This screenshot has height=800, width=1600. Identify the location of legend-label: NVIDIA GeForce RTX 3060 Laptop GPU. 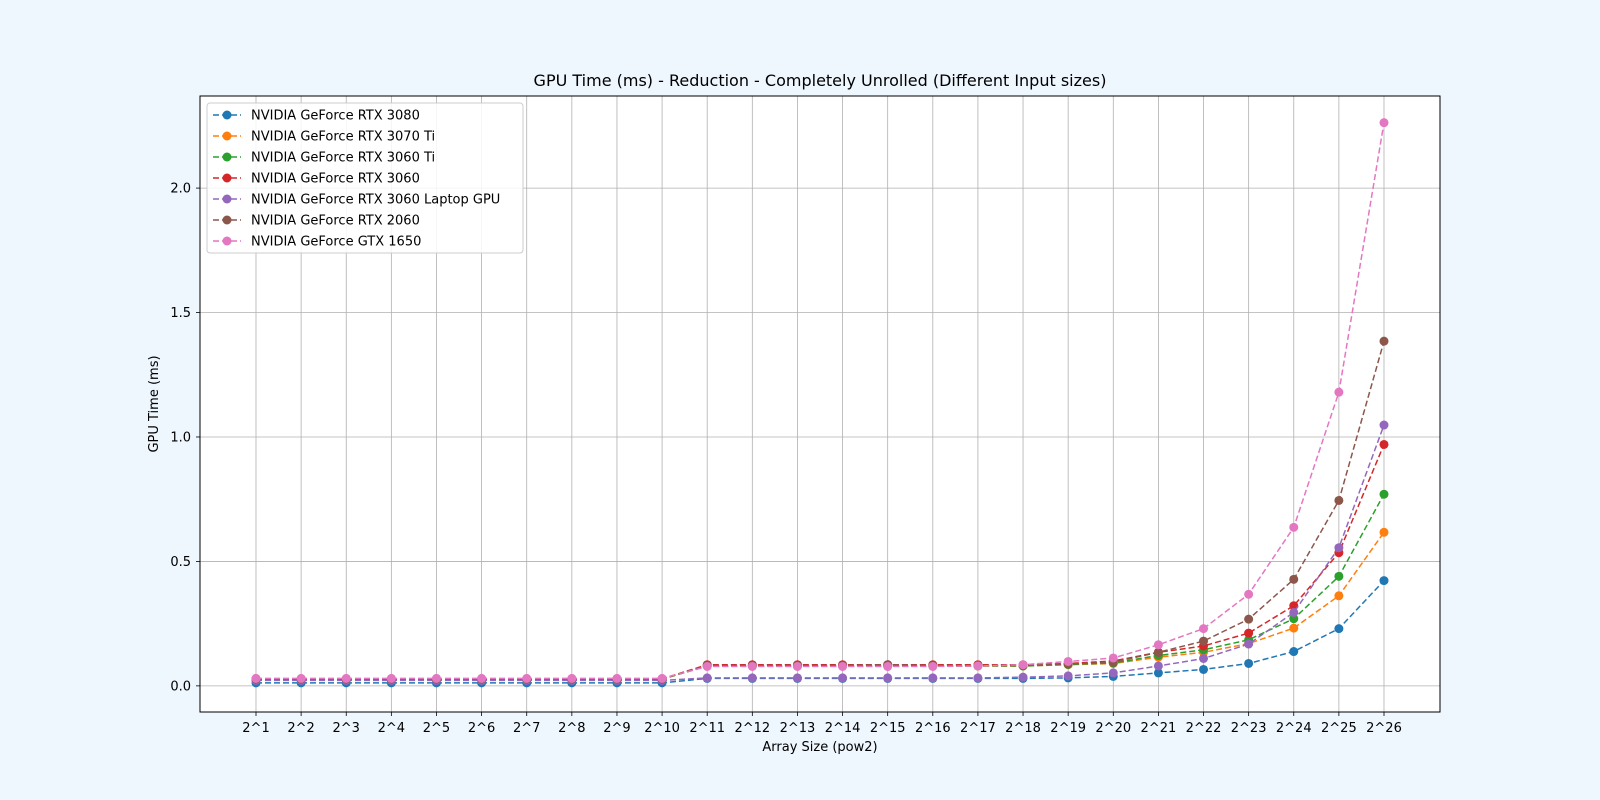
(375, 200).